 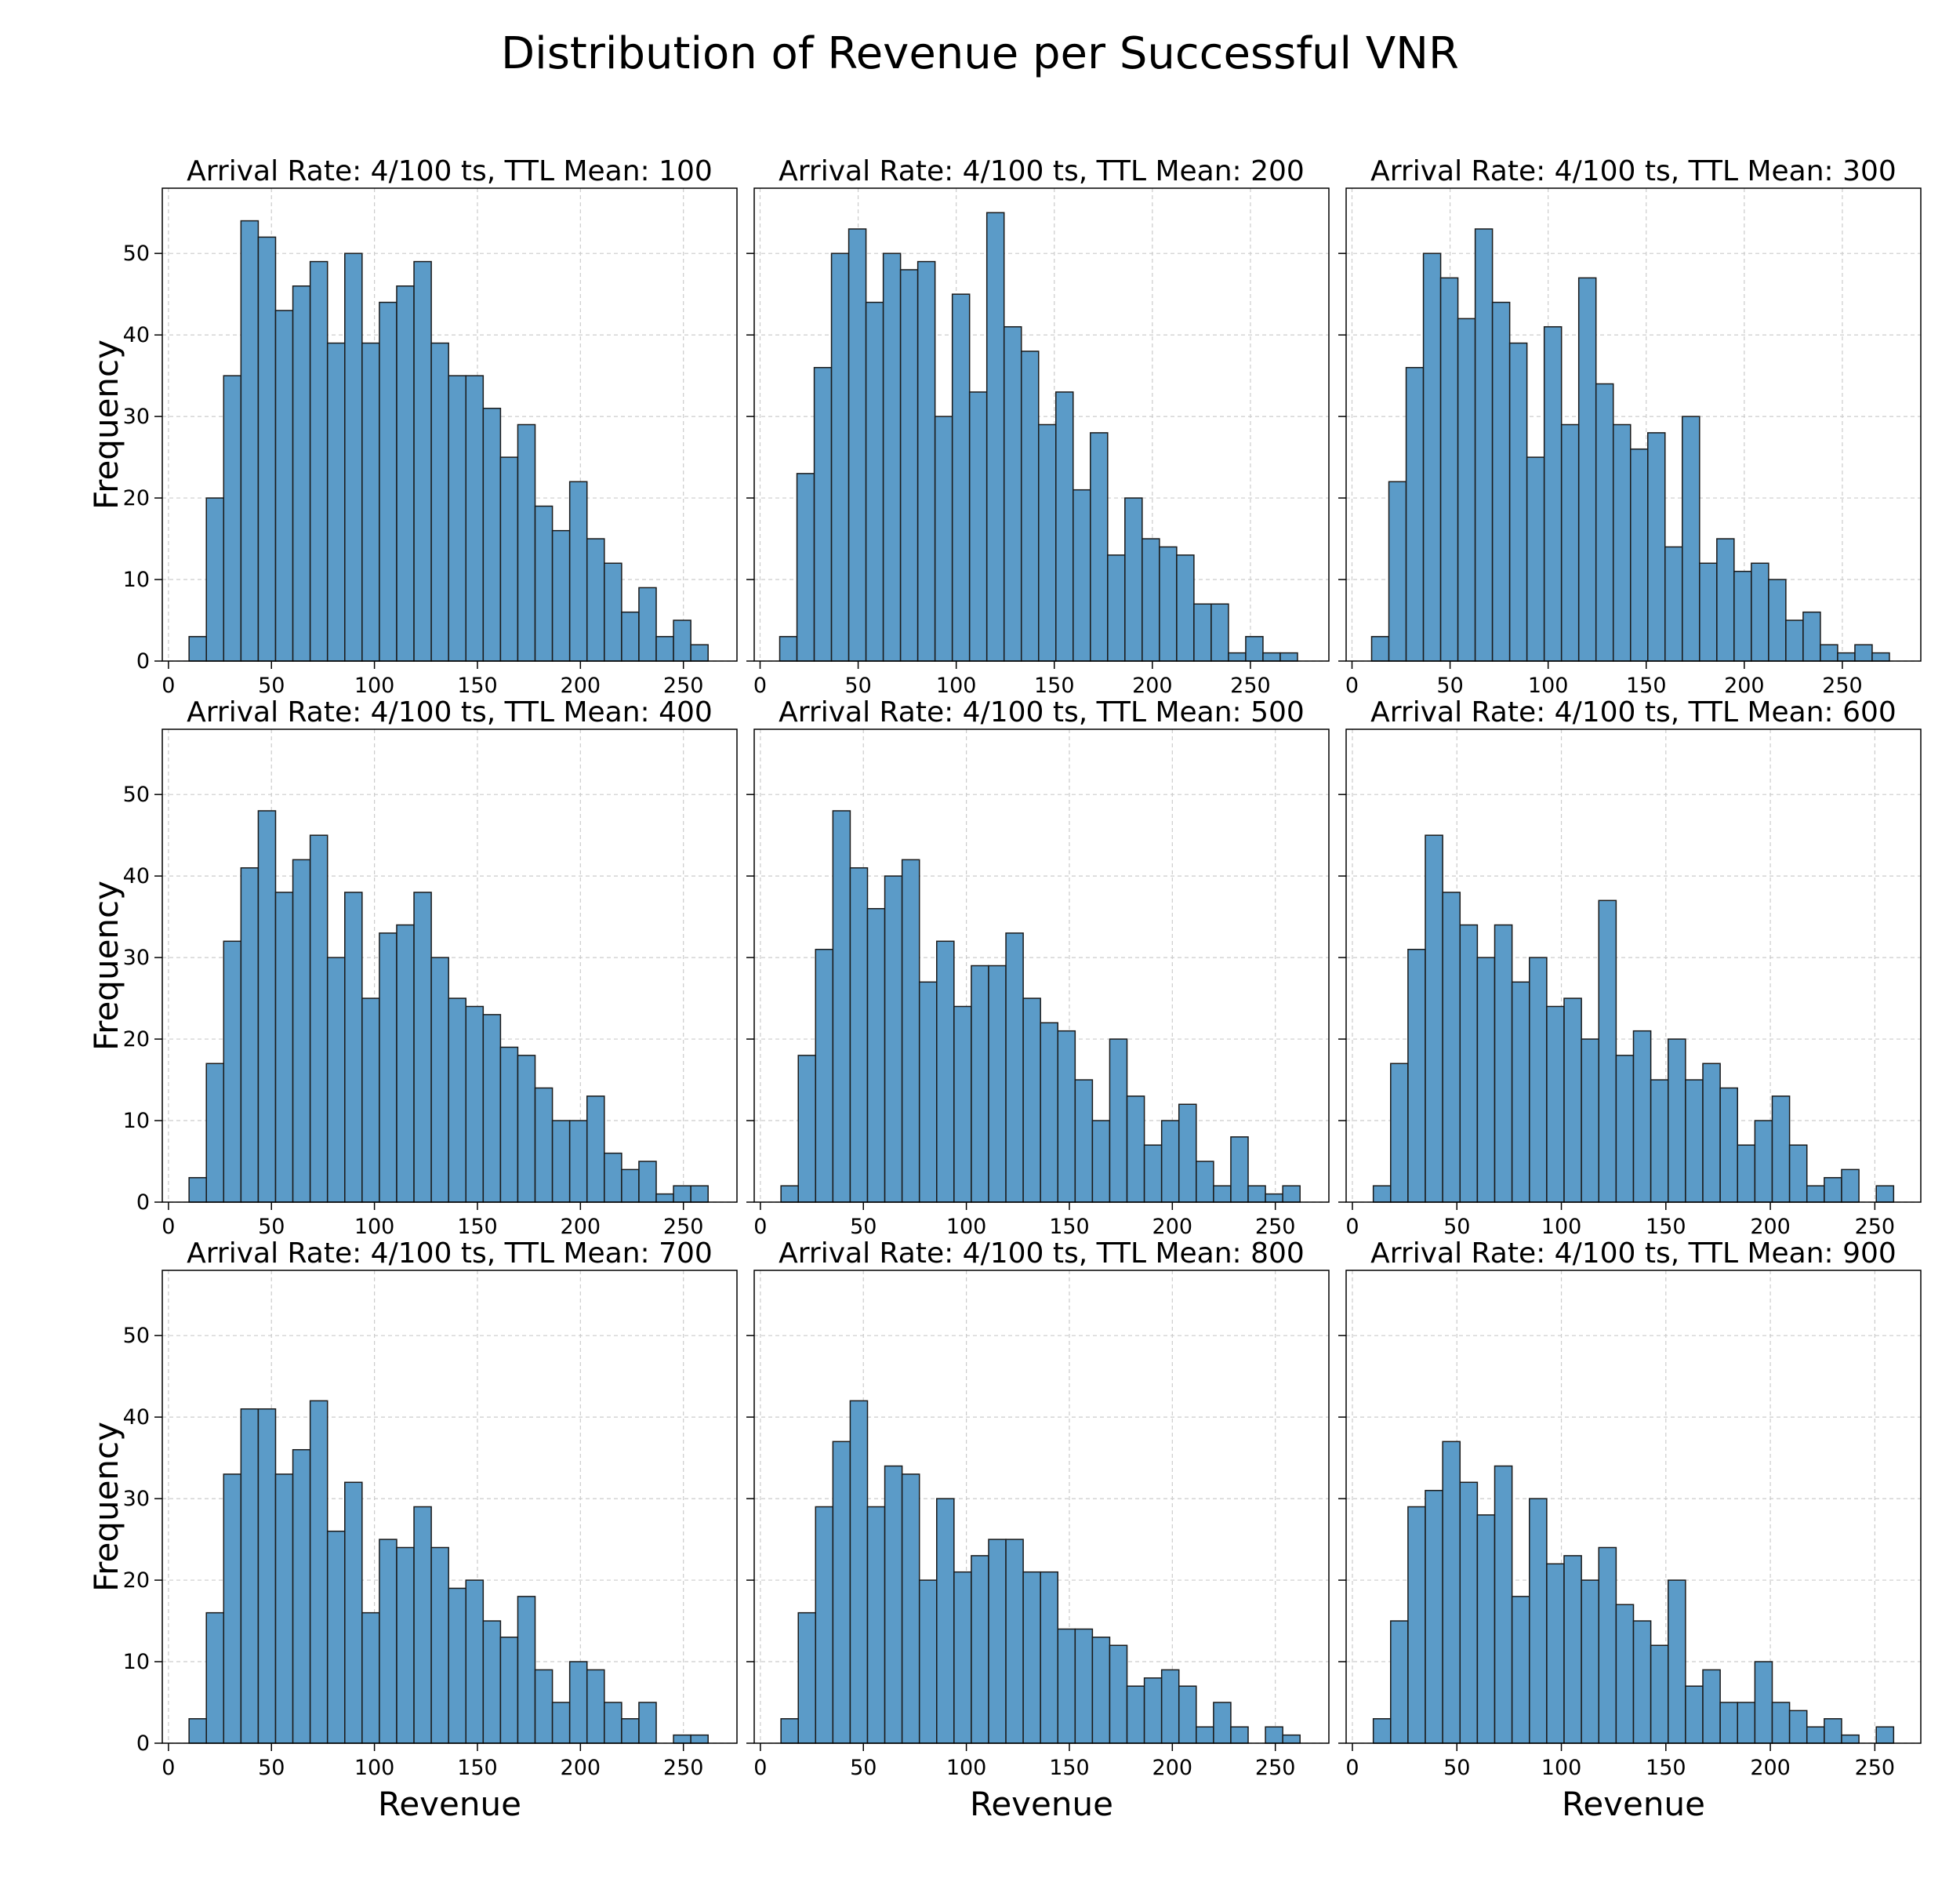 I want to click on x-tick-label: 200, so click(x=581, y=1227).